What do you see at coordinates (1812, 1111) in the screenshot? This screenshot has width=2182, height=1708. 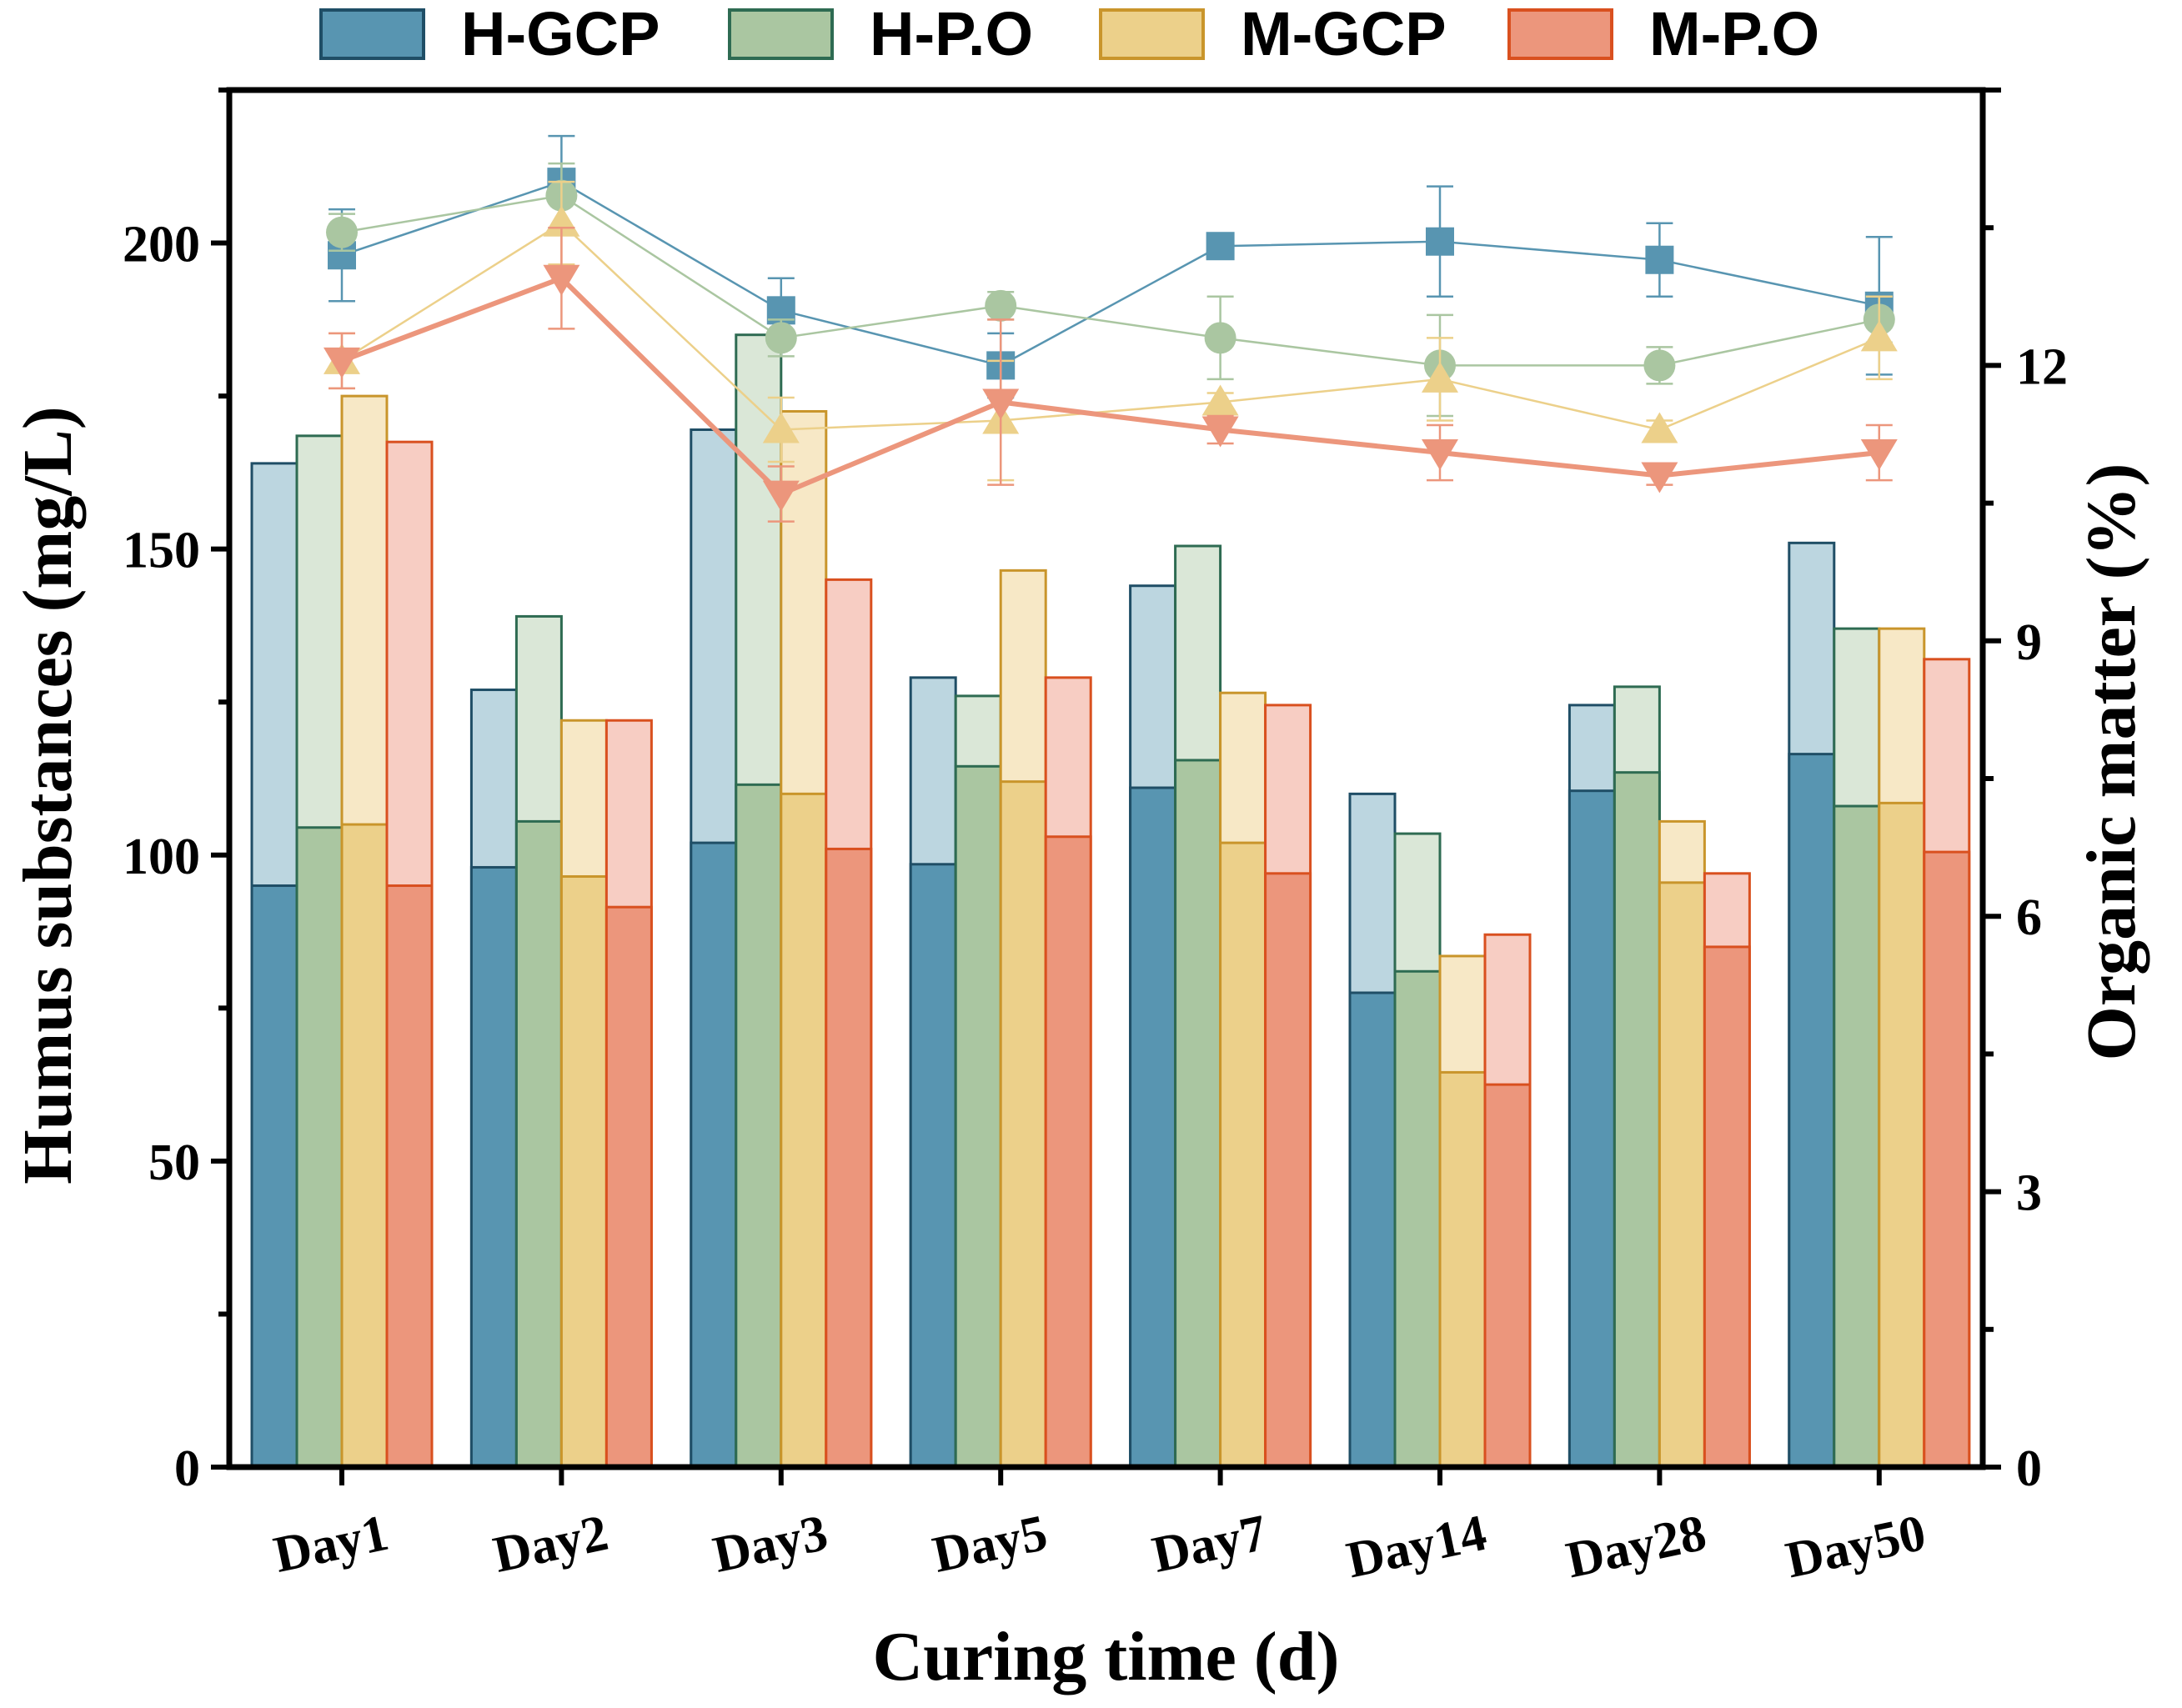 I see `bar-lower-h-gcp-day50` at bounding box center [1812, 1111].